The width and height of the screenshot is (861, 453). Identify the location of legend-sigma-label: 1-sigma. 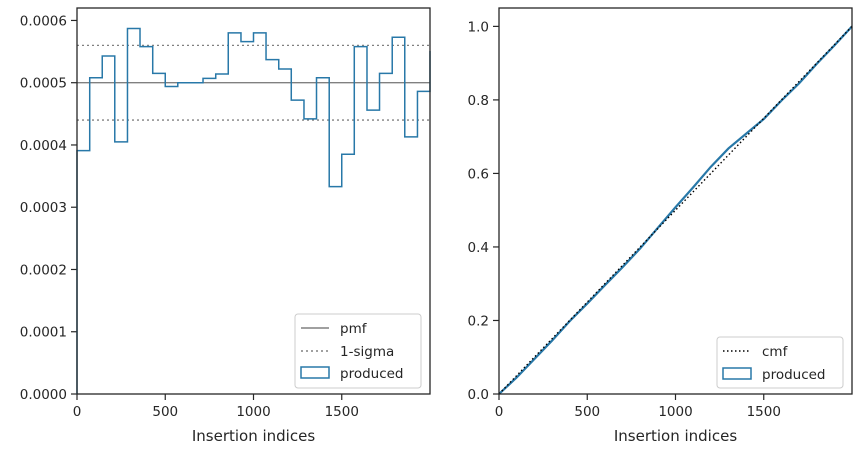
(367, 352).